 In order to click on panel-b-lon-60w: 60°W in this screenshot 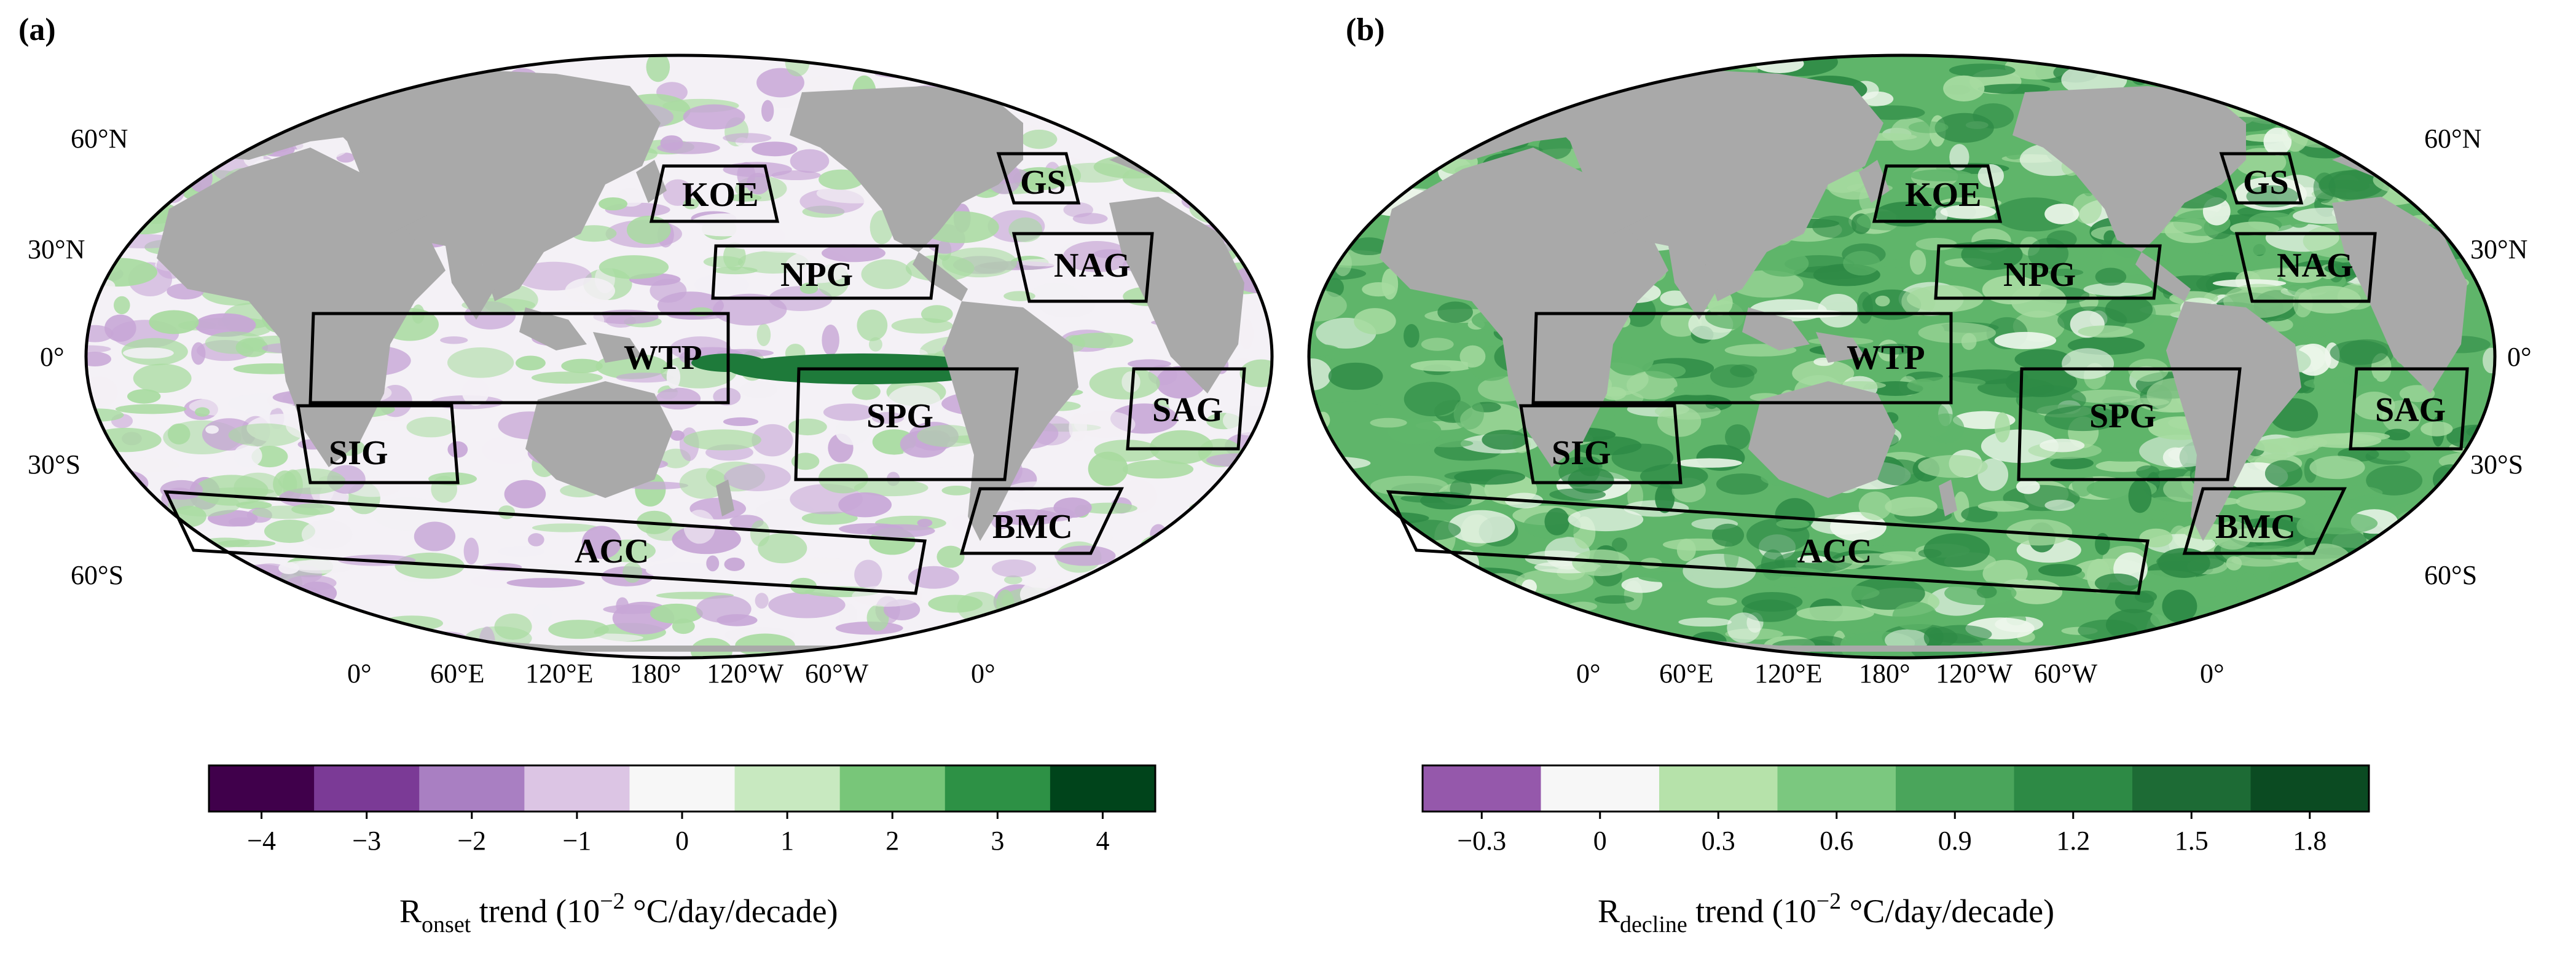, I will do `click(2066, 673)`.